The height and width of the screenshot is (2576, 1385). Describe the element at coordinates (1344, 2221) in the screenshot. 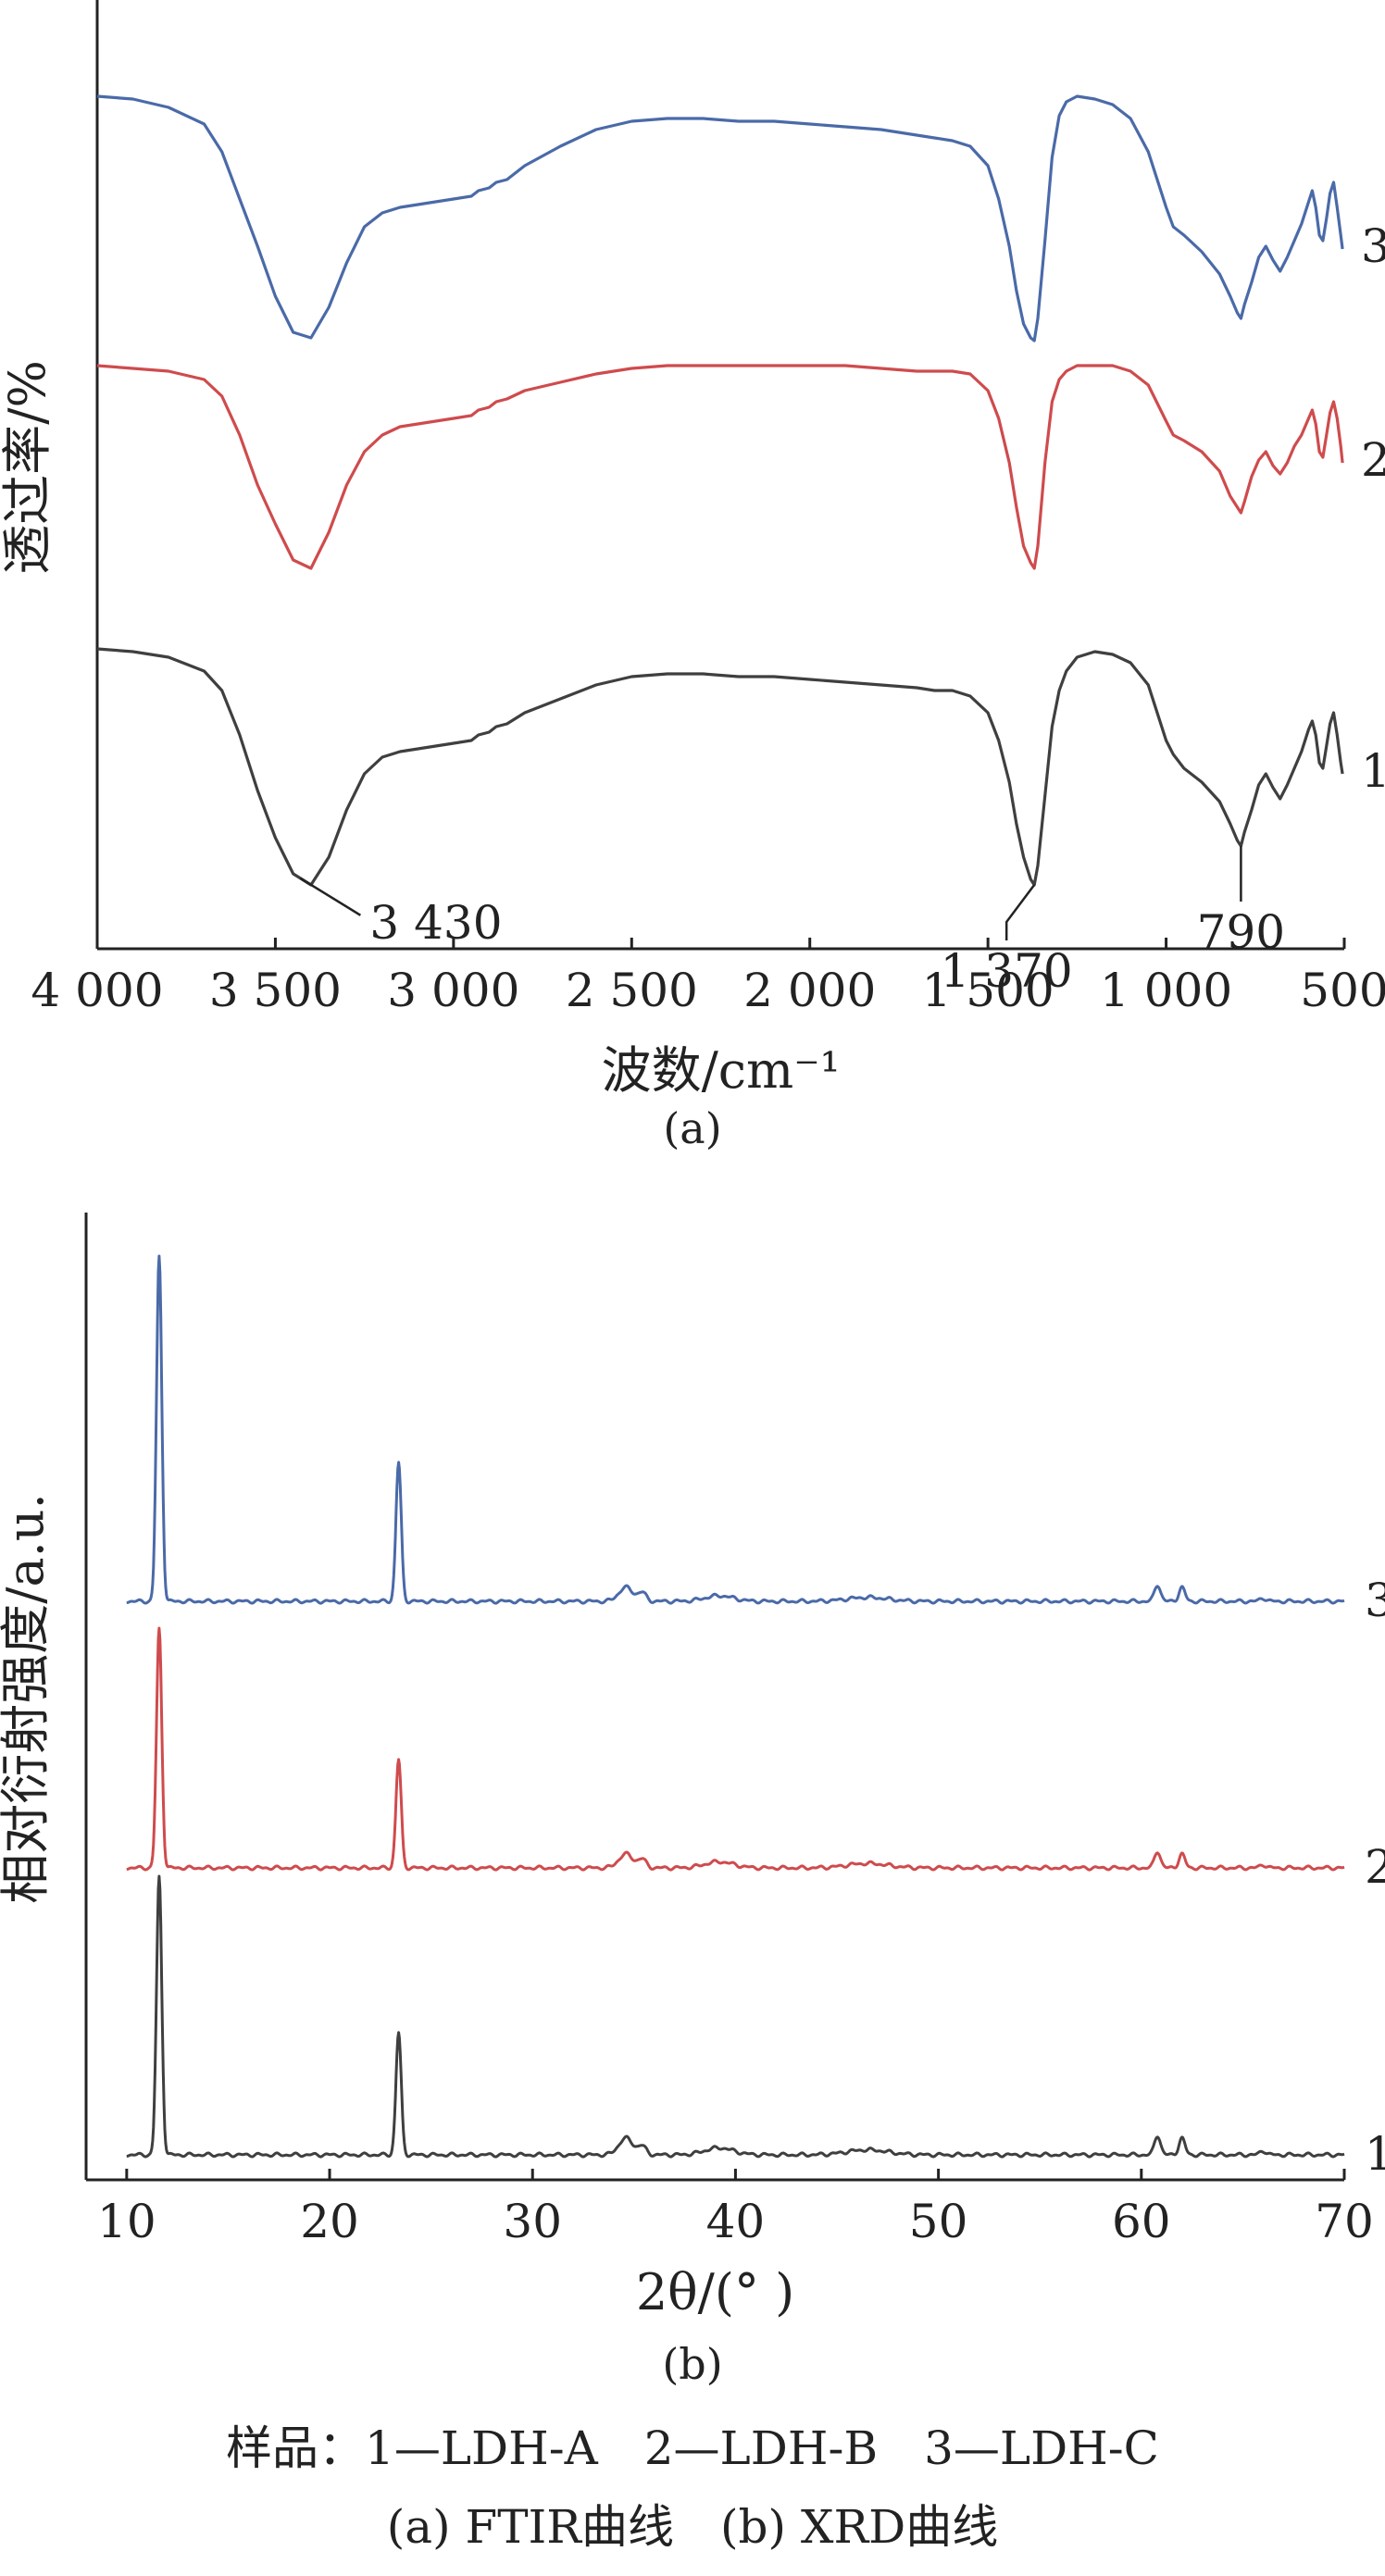

I see `x-tick-label: 70` at that location.